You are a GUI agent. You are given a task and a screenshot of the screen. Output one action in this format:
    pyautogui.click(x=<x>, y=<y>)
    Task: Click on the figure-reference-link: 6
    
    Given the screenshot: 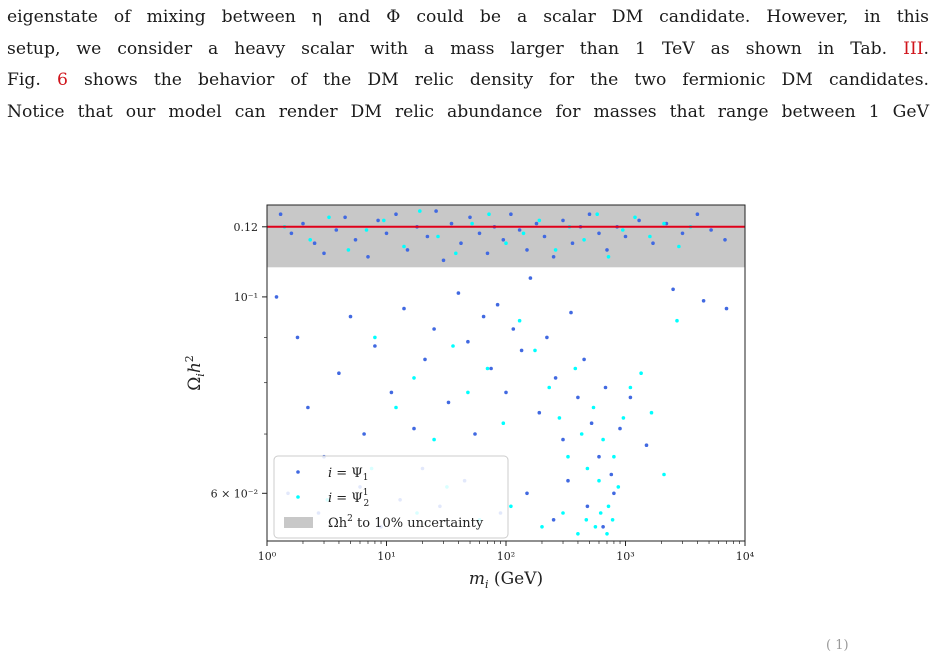 What is the action you would take?
    pyautogui.click(x=62, y=80)
    